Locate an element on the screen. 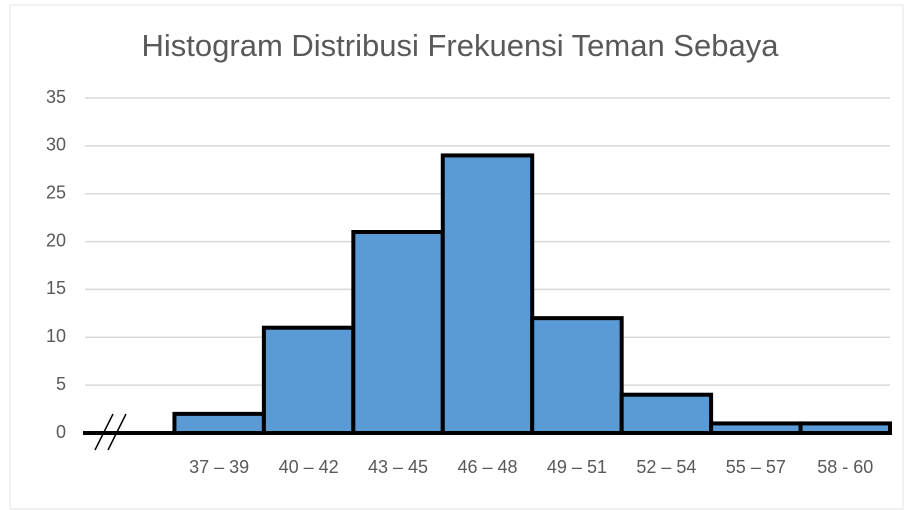  x-tick-label: 55 – 57 is located at coordinates (756, 467).